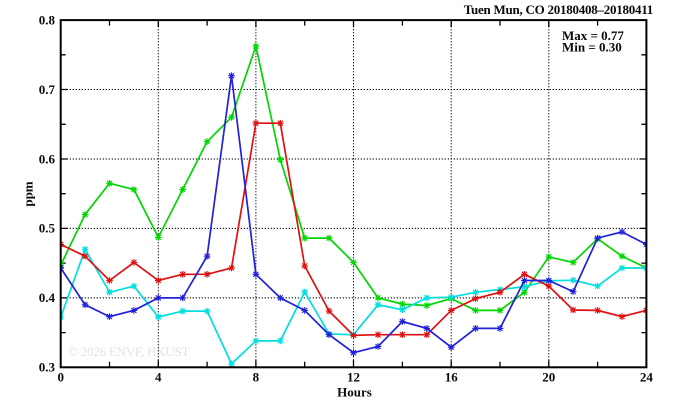 Image resolution: width=674 pixels, height=409 pixels. What do you see at coordinates (47, 367) in the screenshot?
I see `svg-text: 0.3` at bounding box center [47, 367].